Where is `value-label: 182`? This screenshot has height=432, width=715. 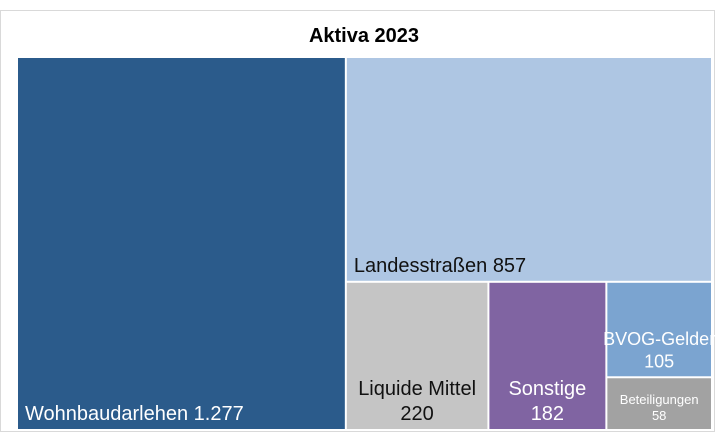 value-label: 182 is located at coordinates (547, 414).